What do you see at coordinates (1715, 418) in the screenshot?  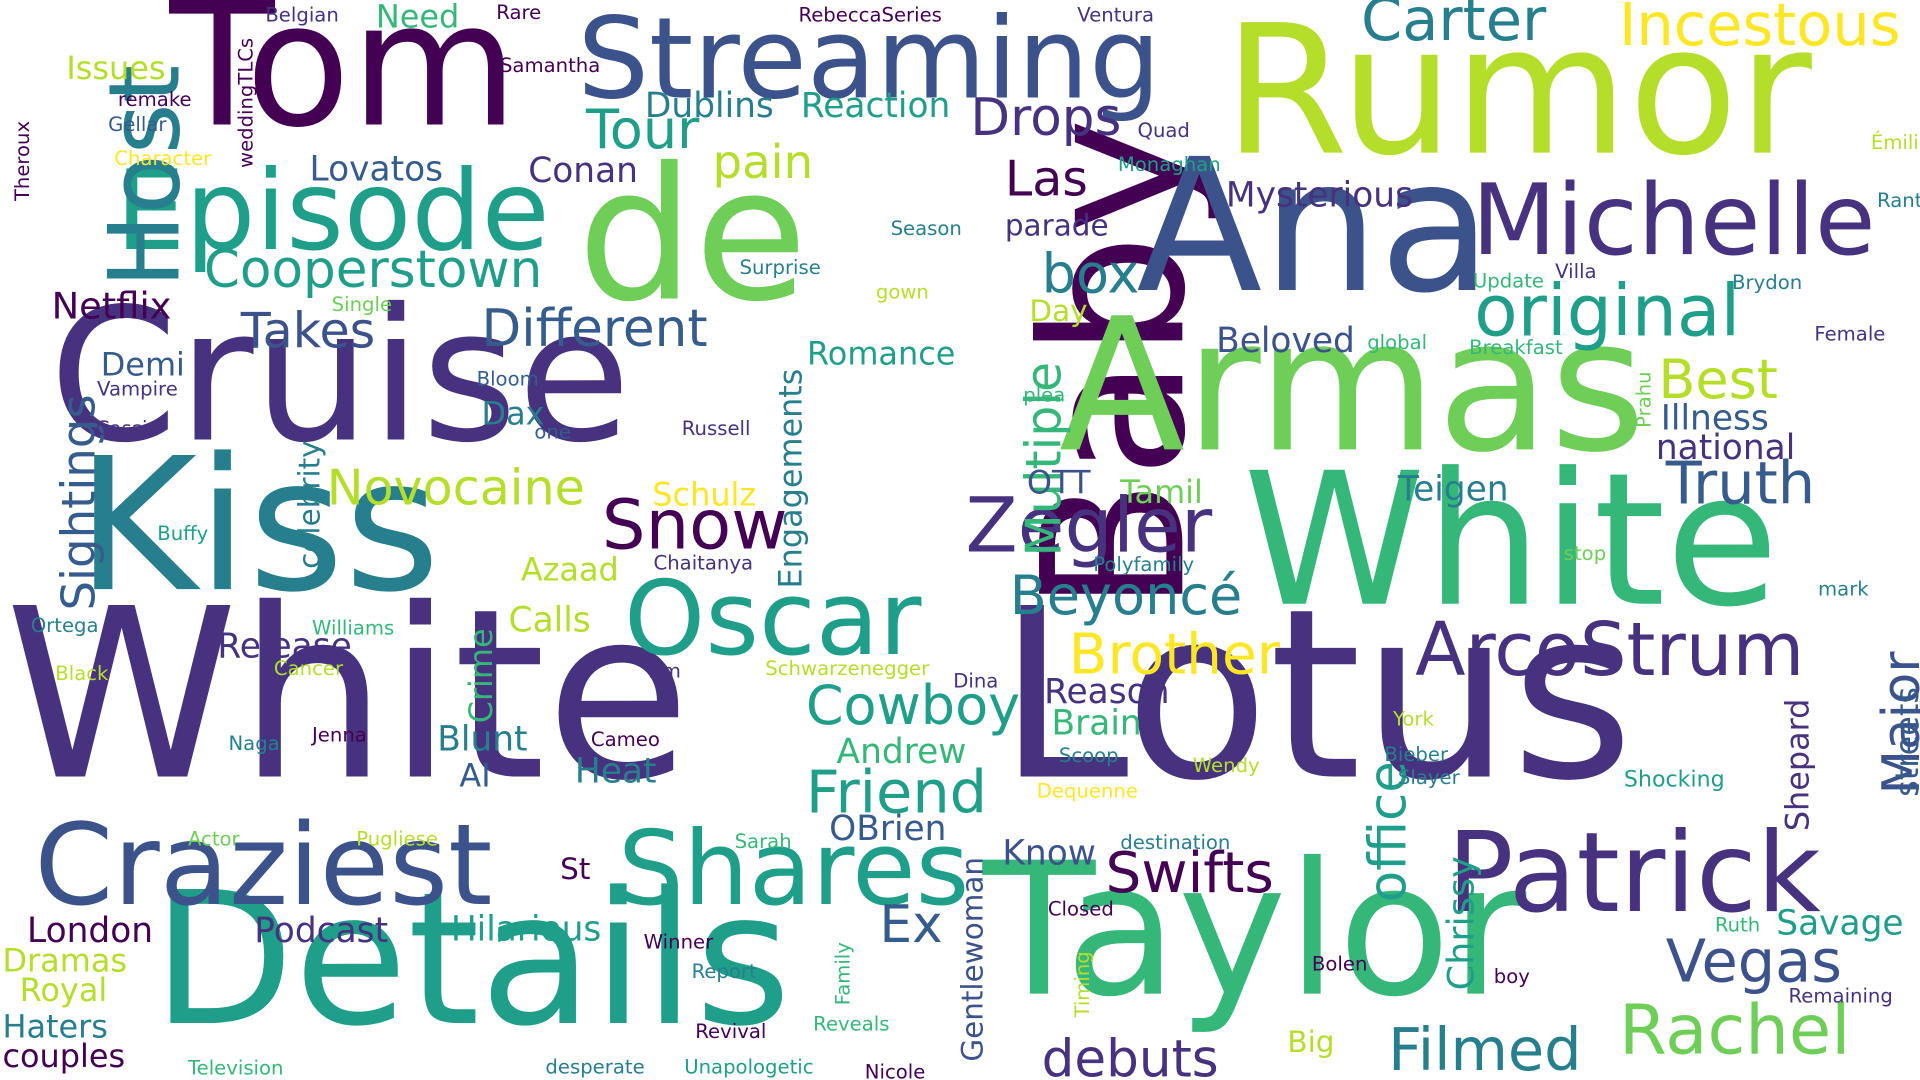 I see `word-illness: Illness` at bounding box center [1715, 418].